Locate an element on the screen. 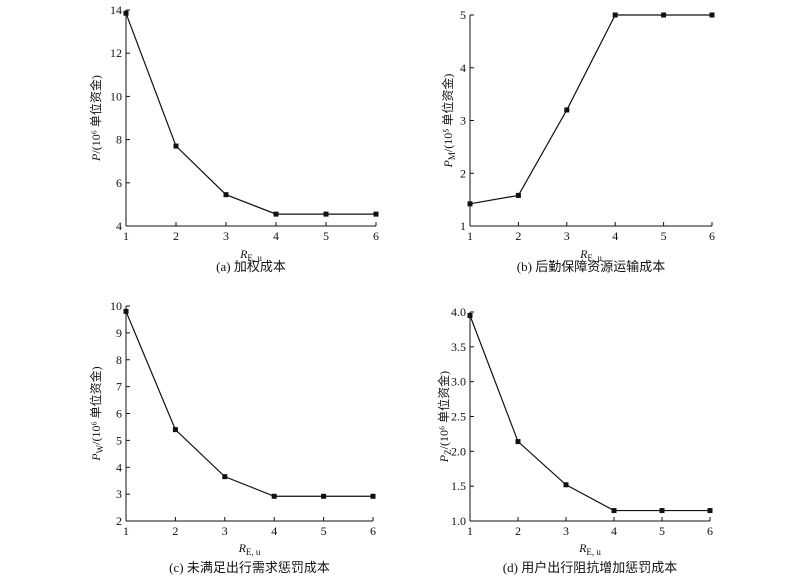  y-tick-label: 1.5 is located at coordinates (458, 486).